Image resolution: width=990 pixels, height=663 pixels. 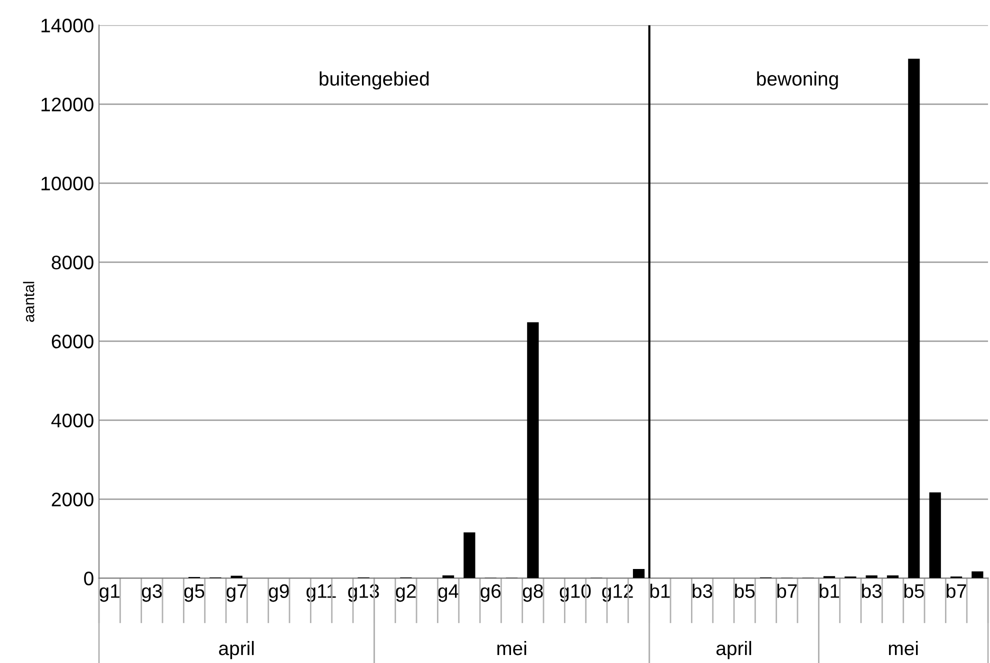 I want to click on y-tick-label: 0, so click(x=89, y=579).